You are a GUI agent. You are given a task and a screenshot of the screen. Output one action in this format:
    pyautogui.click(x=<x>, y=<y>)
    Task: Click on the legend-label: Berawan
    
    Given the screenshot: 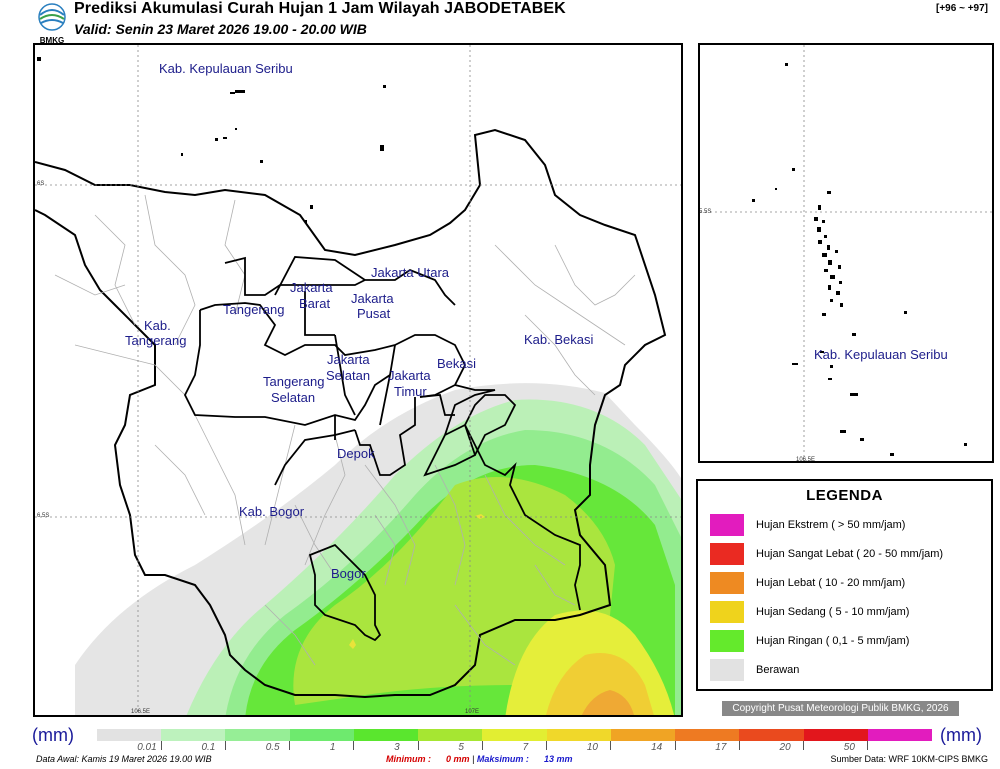 What is the action you would take?
    pyautogui.click(x=778, y=670)
    